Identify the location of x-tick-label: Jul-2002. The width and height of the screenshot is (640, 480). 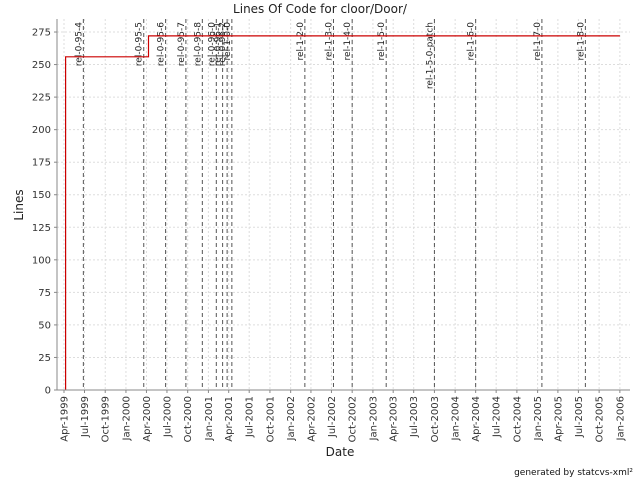
(332, 417).